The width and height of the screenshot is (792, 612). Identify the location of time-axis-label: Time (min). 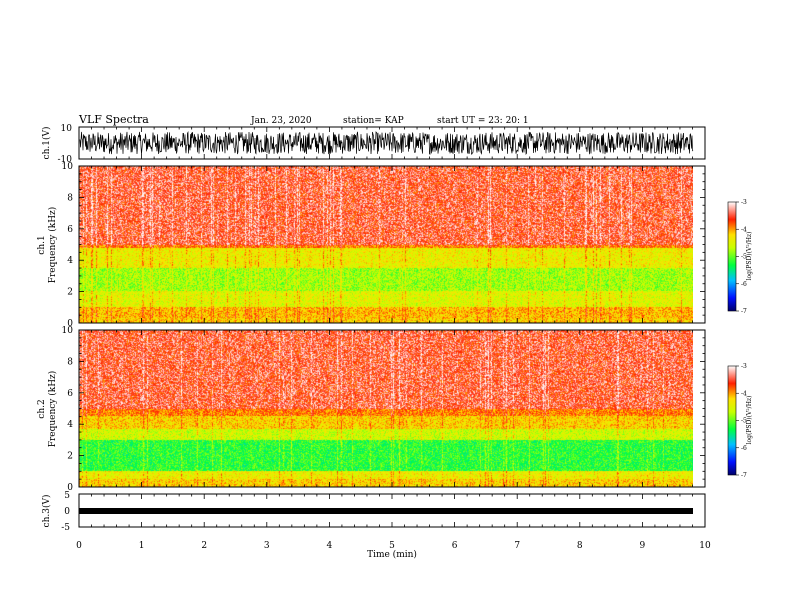
(392, 554).